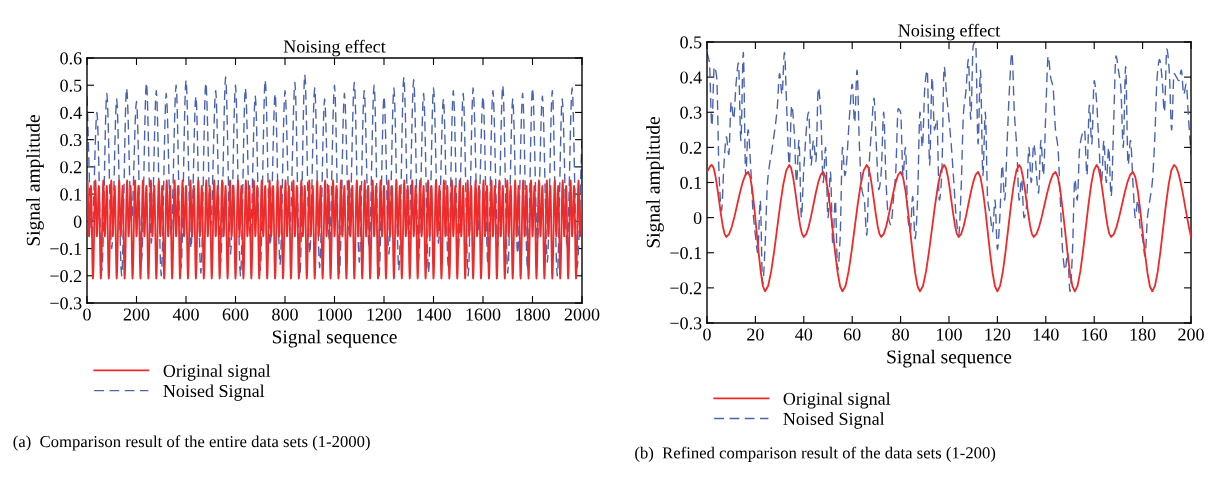  What do you see at coordinates (434, 314) in the screenshot?
I see `x-tick-label: 1400` at bounding box center [434, 314].